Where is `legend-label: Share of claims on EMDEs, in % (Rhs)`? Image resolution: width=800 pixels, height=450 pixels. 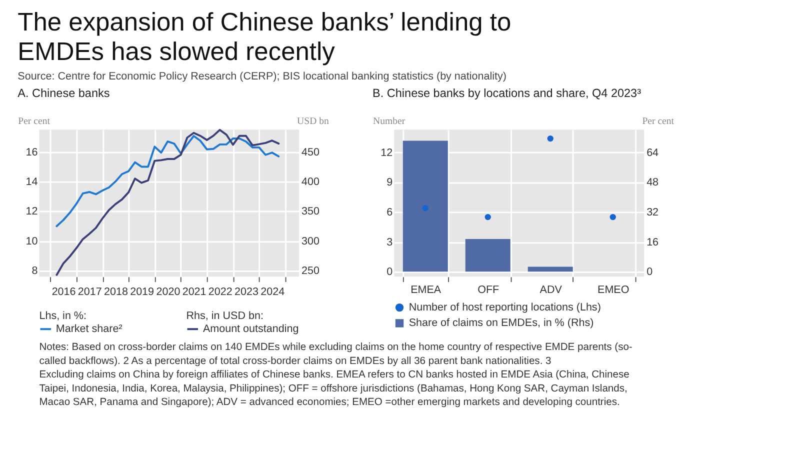
legend-label: Share of claims on EMDEs, in % (Rhs) is located at coordinates (501, 323).